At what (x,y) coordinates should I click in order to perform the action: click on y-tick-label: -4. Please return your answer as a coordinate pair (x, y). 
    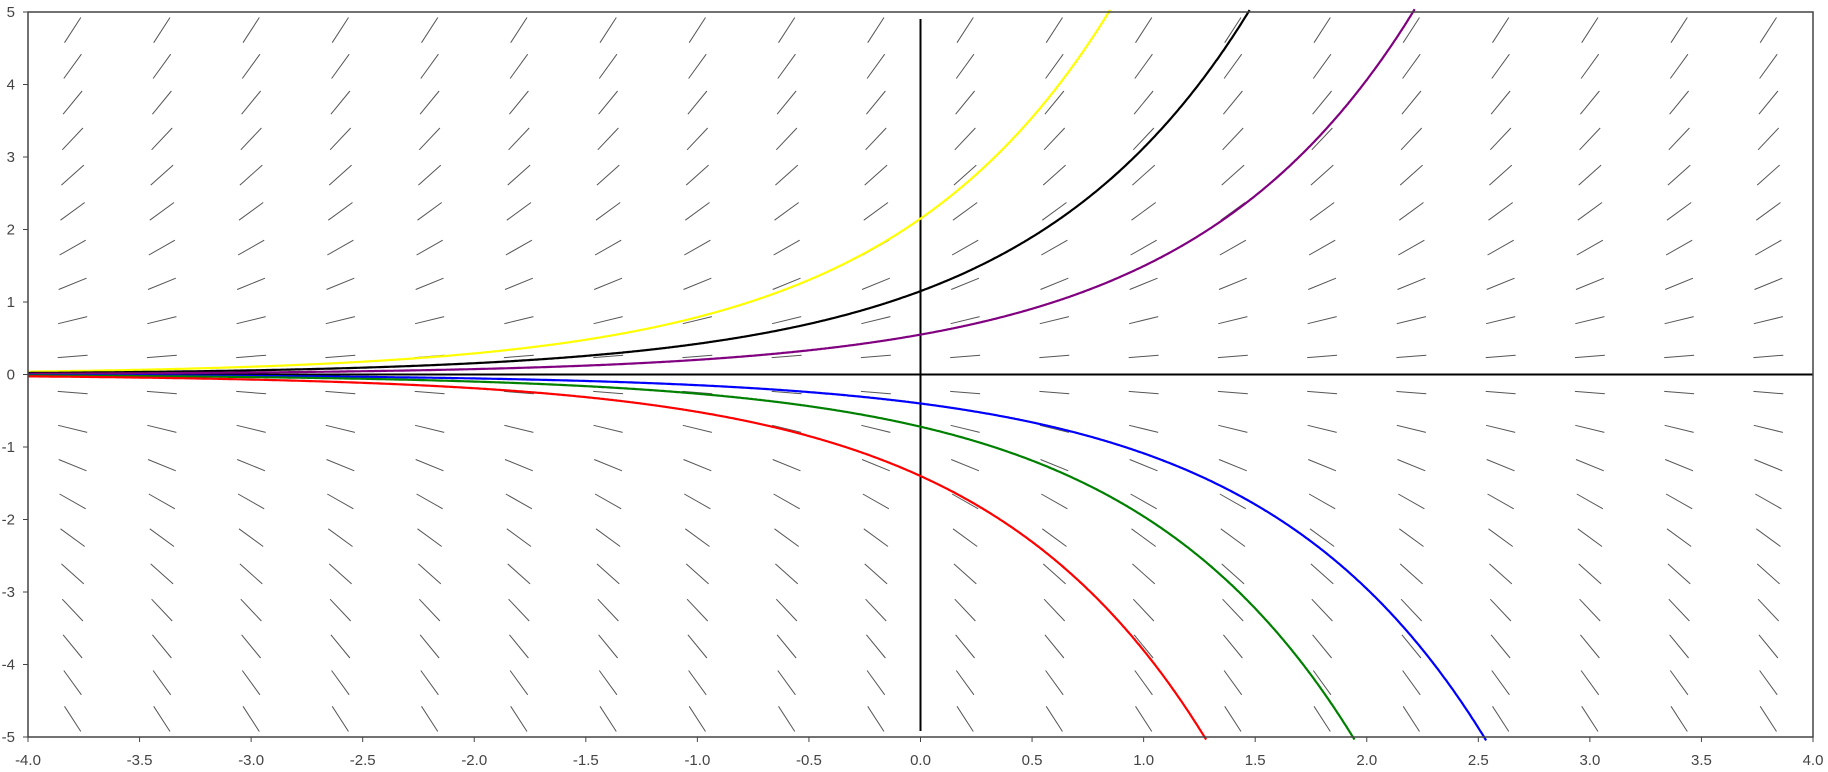
    Looking at the image, I should click on (8, 665).